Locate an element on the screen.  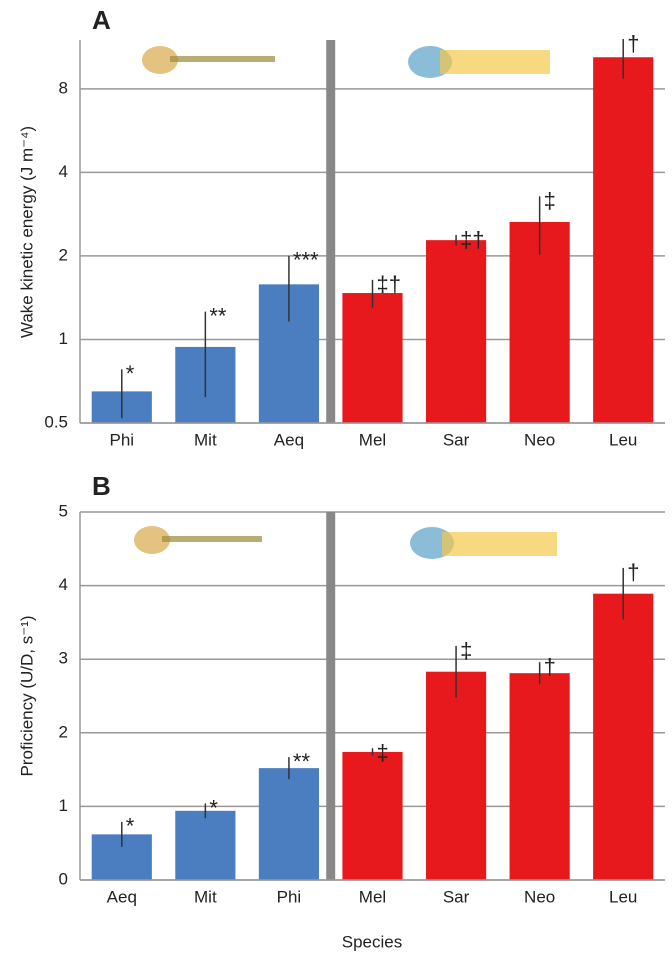
y-tick-label: 0.5 is located at coordinates (56, 421).